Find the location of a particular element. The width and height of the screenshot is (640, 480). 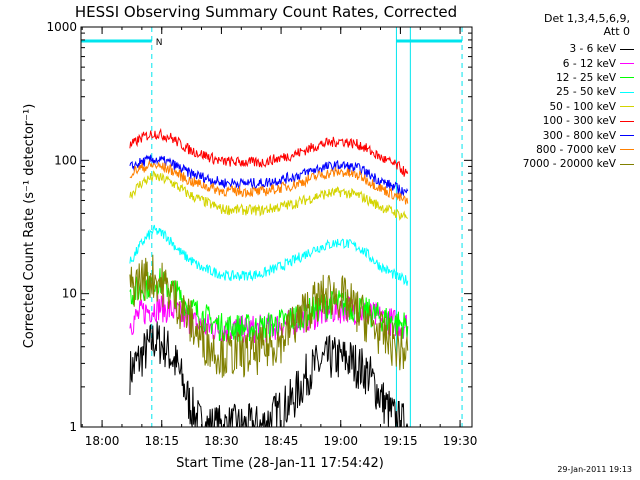

legend-item: 50 - 100 keV is located at coordinates (561, 107).